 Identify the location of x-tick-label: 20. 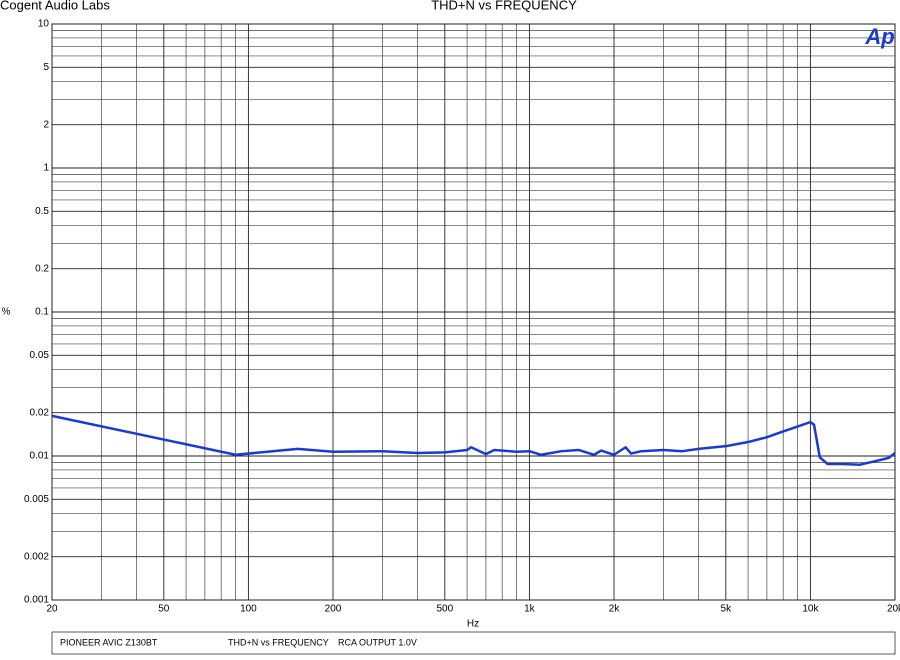
(52, 609).